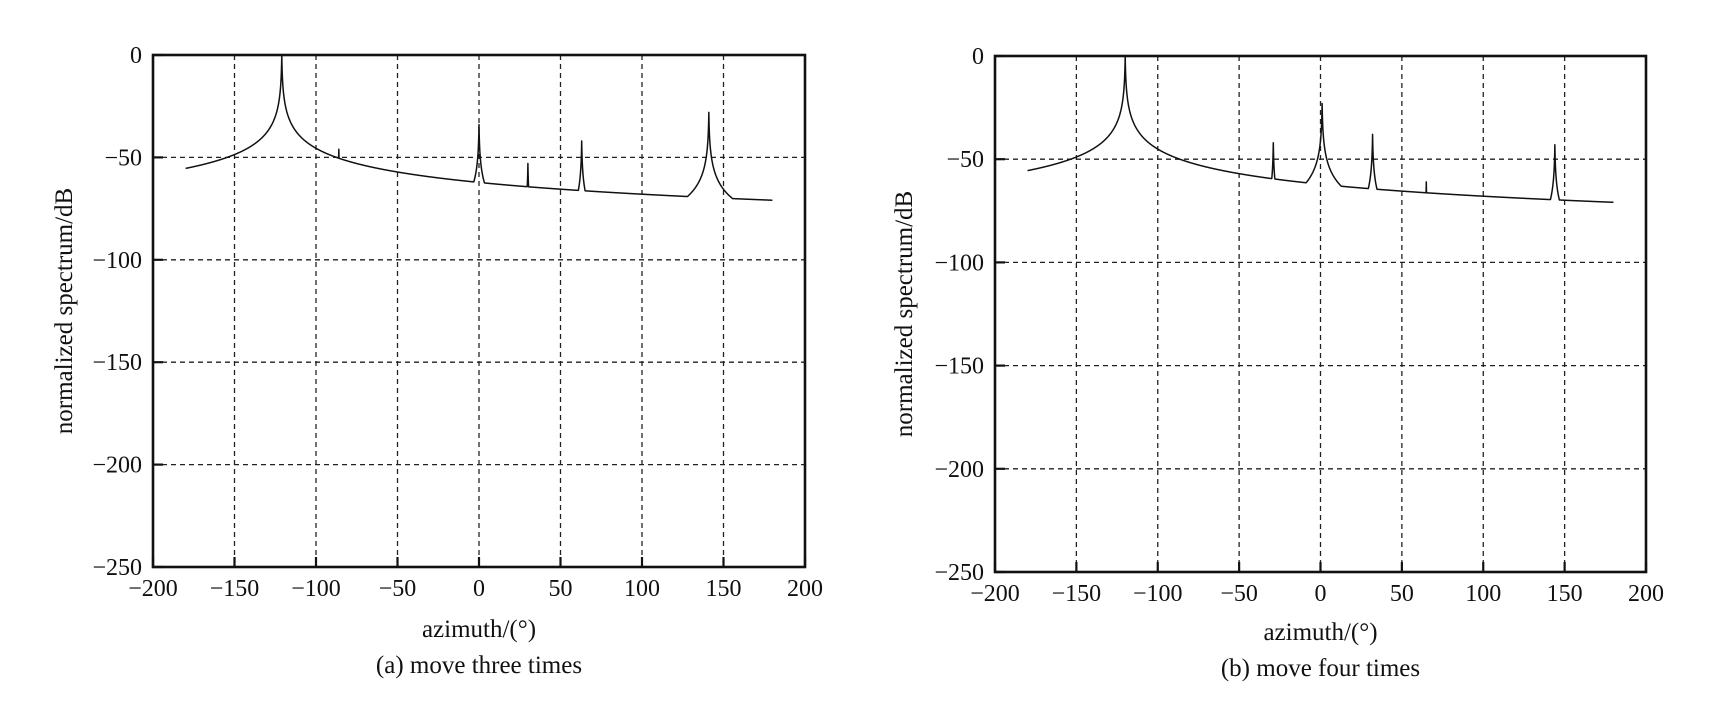  I want to click on spectrum-series-line, so click(479, 127).